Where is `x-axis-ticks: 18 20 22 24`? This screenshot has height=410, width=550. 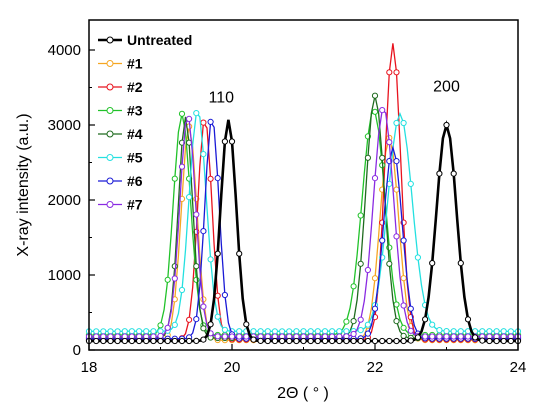 x-axis-ticks: 18 20 22 24 is located at coordinates (304, 360).